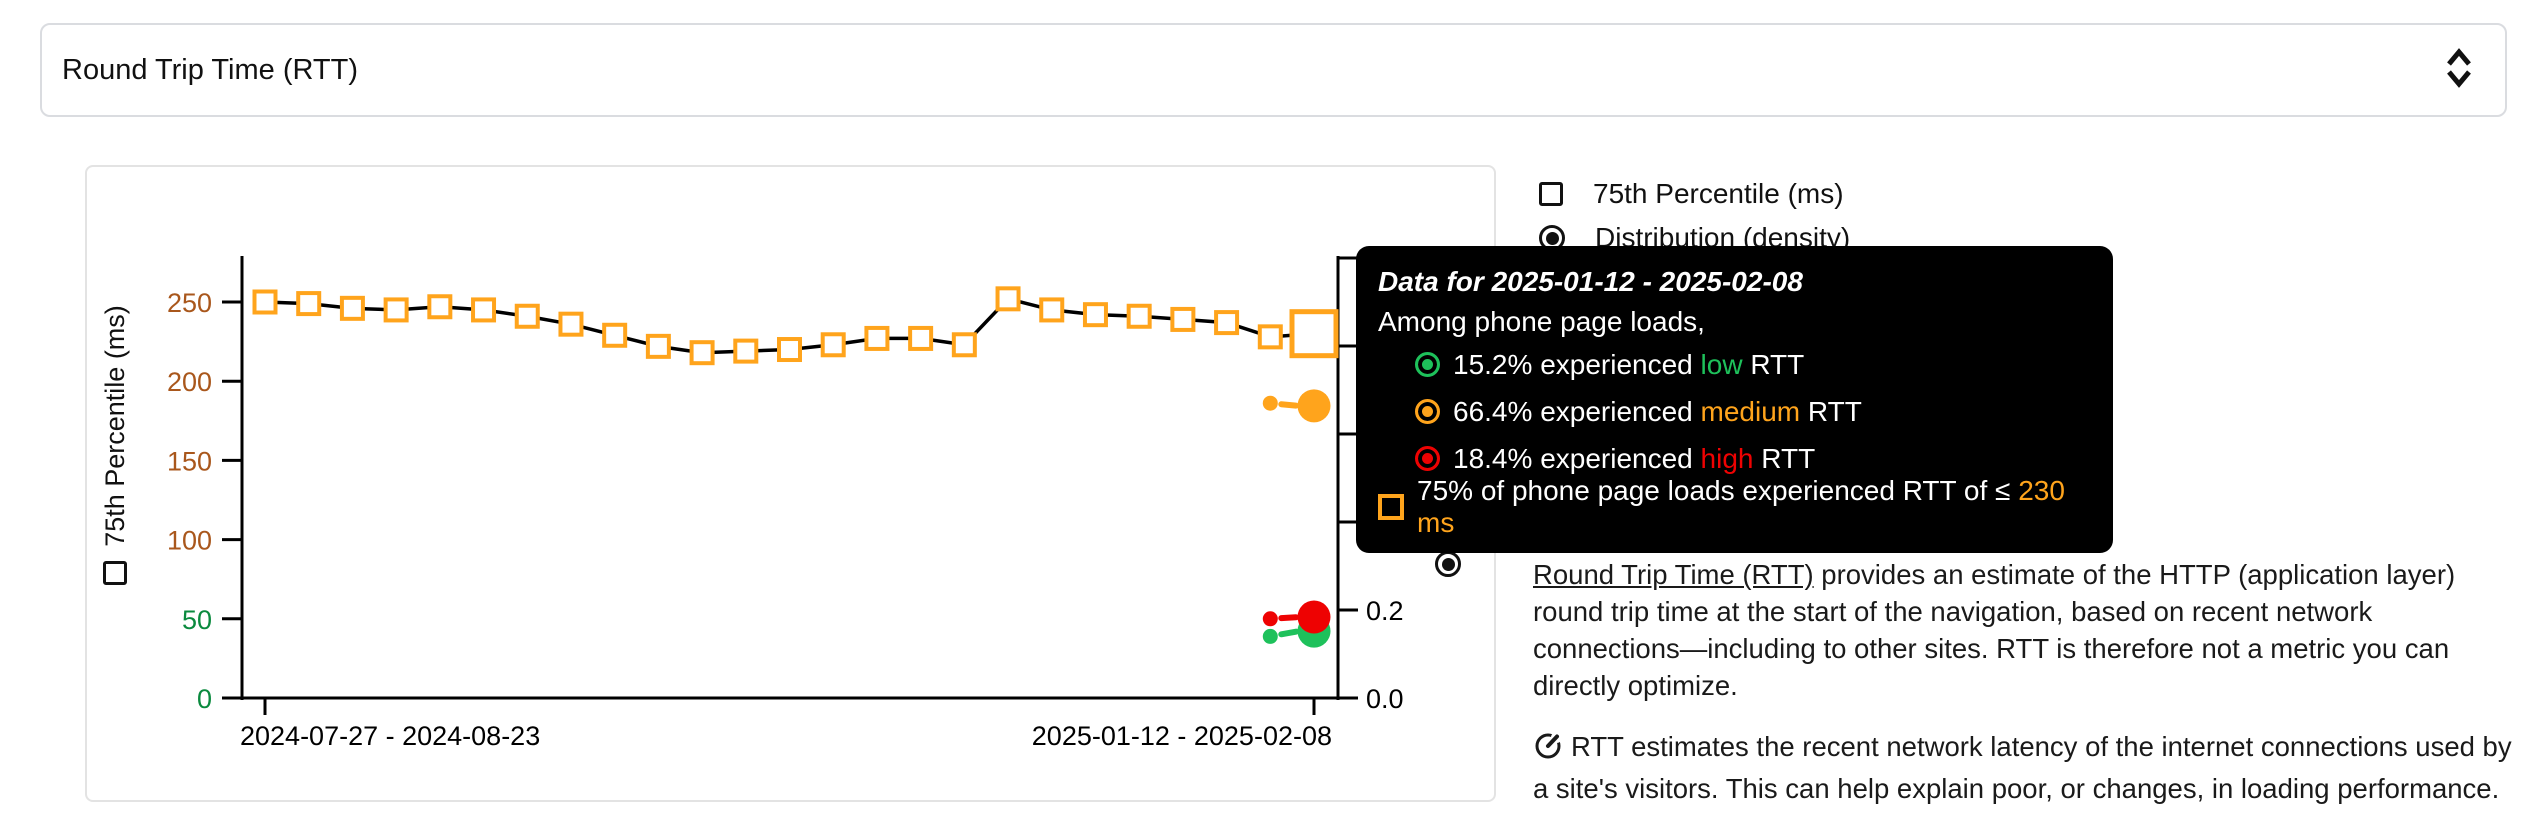 The height and width of the screenshot is (836, 2540). What do you see at coordinates (1541, 321) in the screenshot?
I see `tooltip-subtitle: Among phone page loads,` at bounding box center [1541, 321].